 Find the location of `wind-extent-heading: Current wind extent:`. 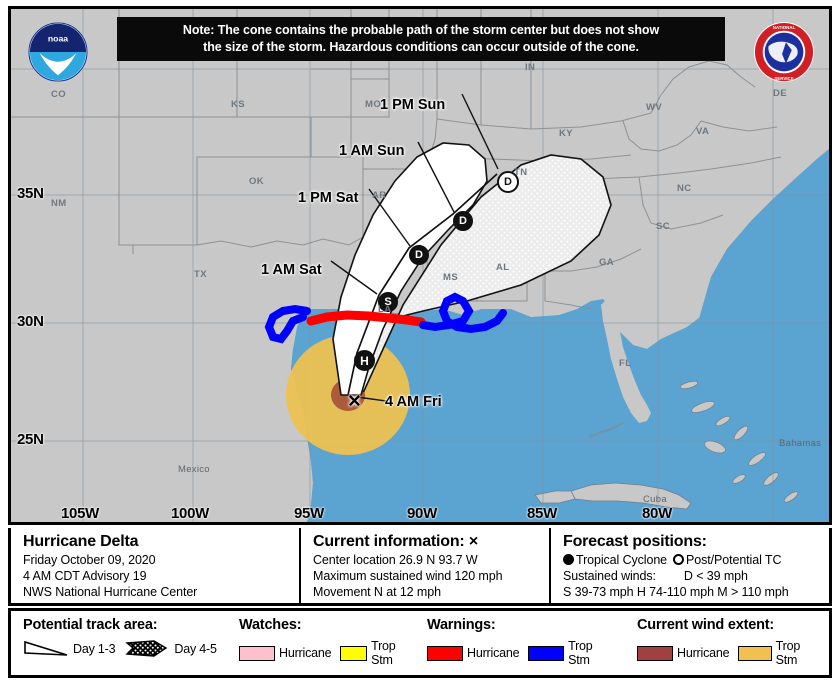

wind-extent-heading: Current wind extent: is located at coordinates (705, 625).